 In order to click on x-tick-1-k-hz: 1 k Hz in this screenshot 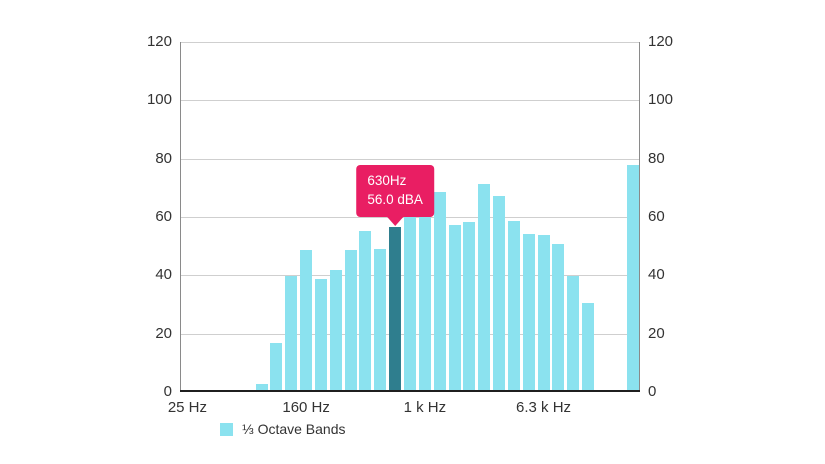, I will do `click(425, 407)`.